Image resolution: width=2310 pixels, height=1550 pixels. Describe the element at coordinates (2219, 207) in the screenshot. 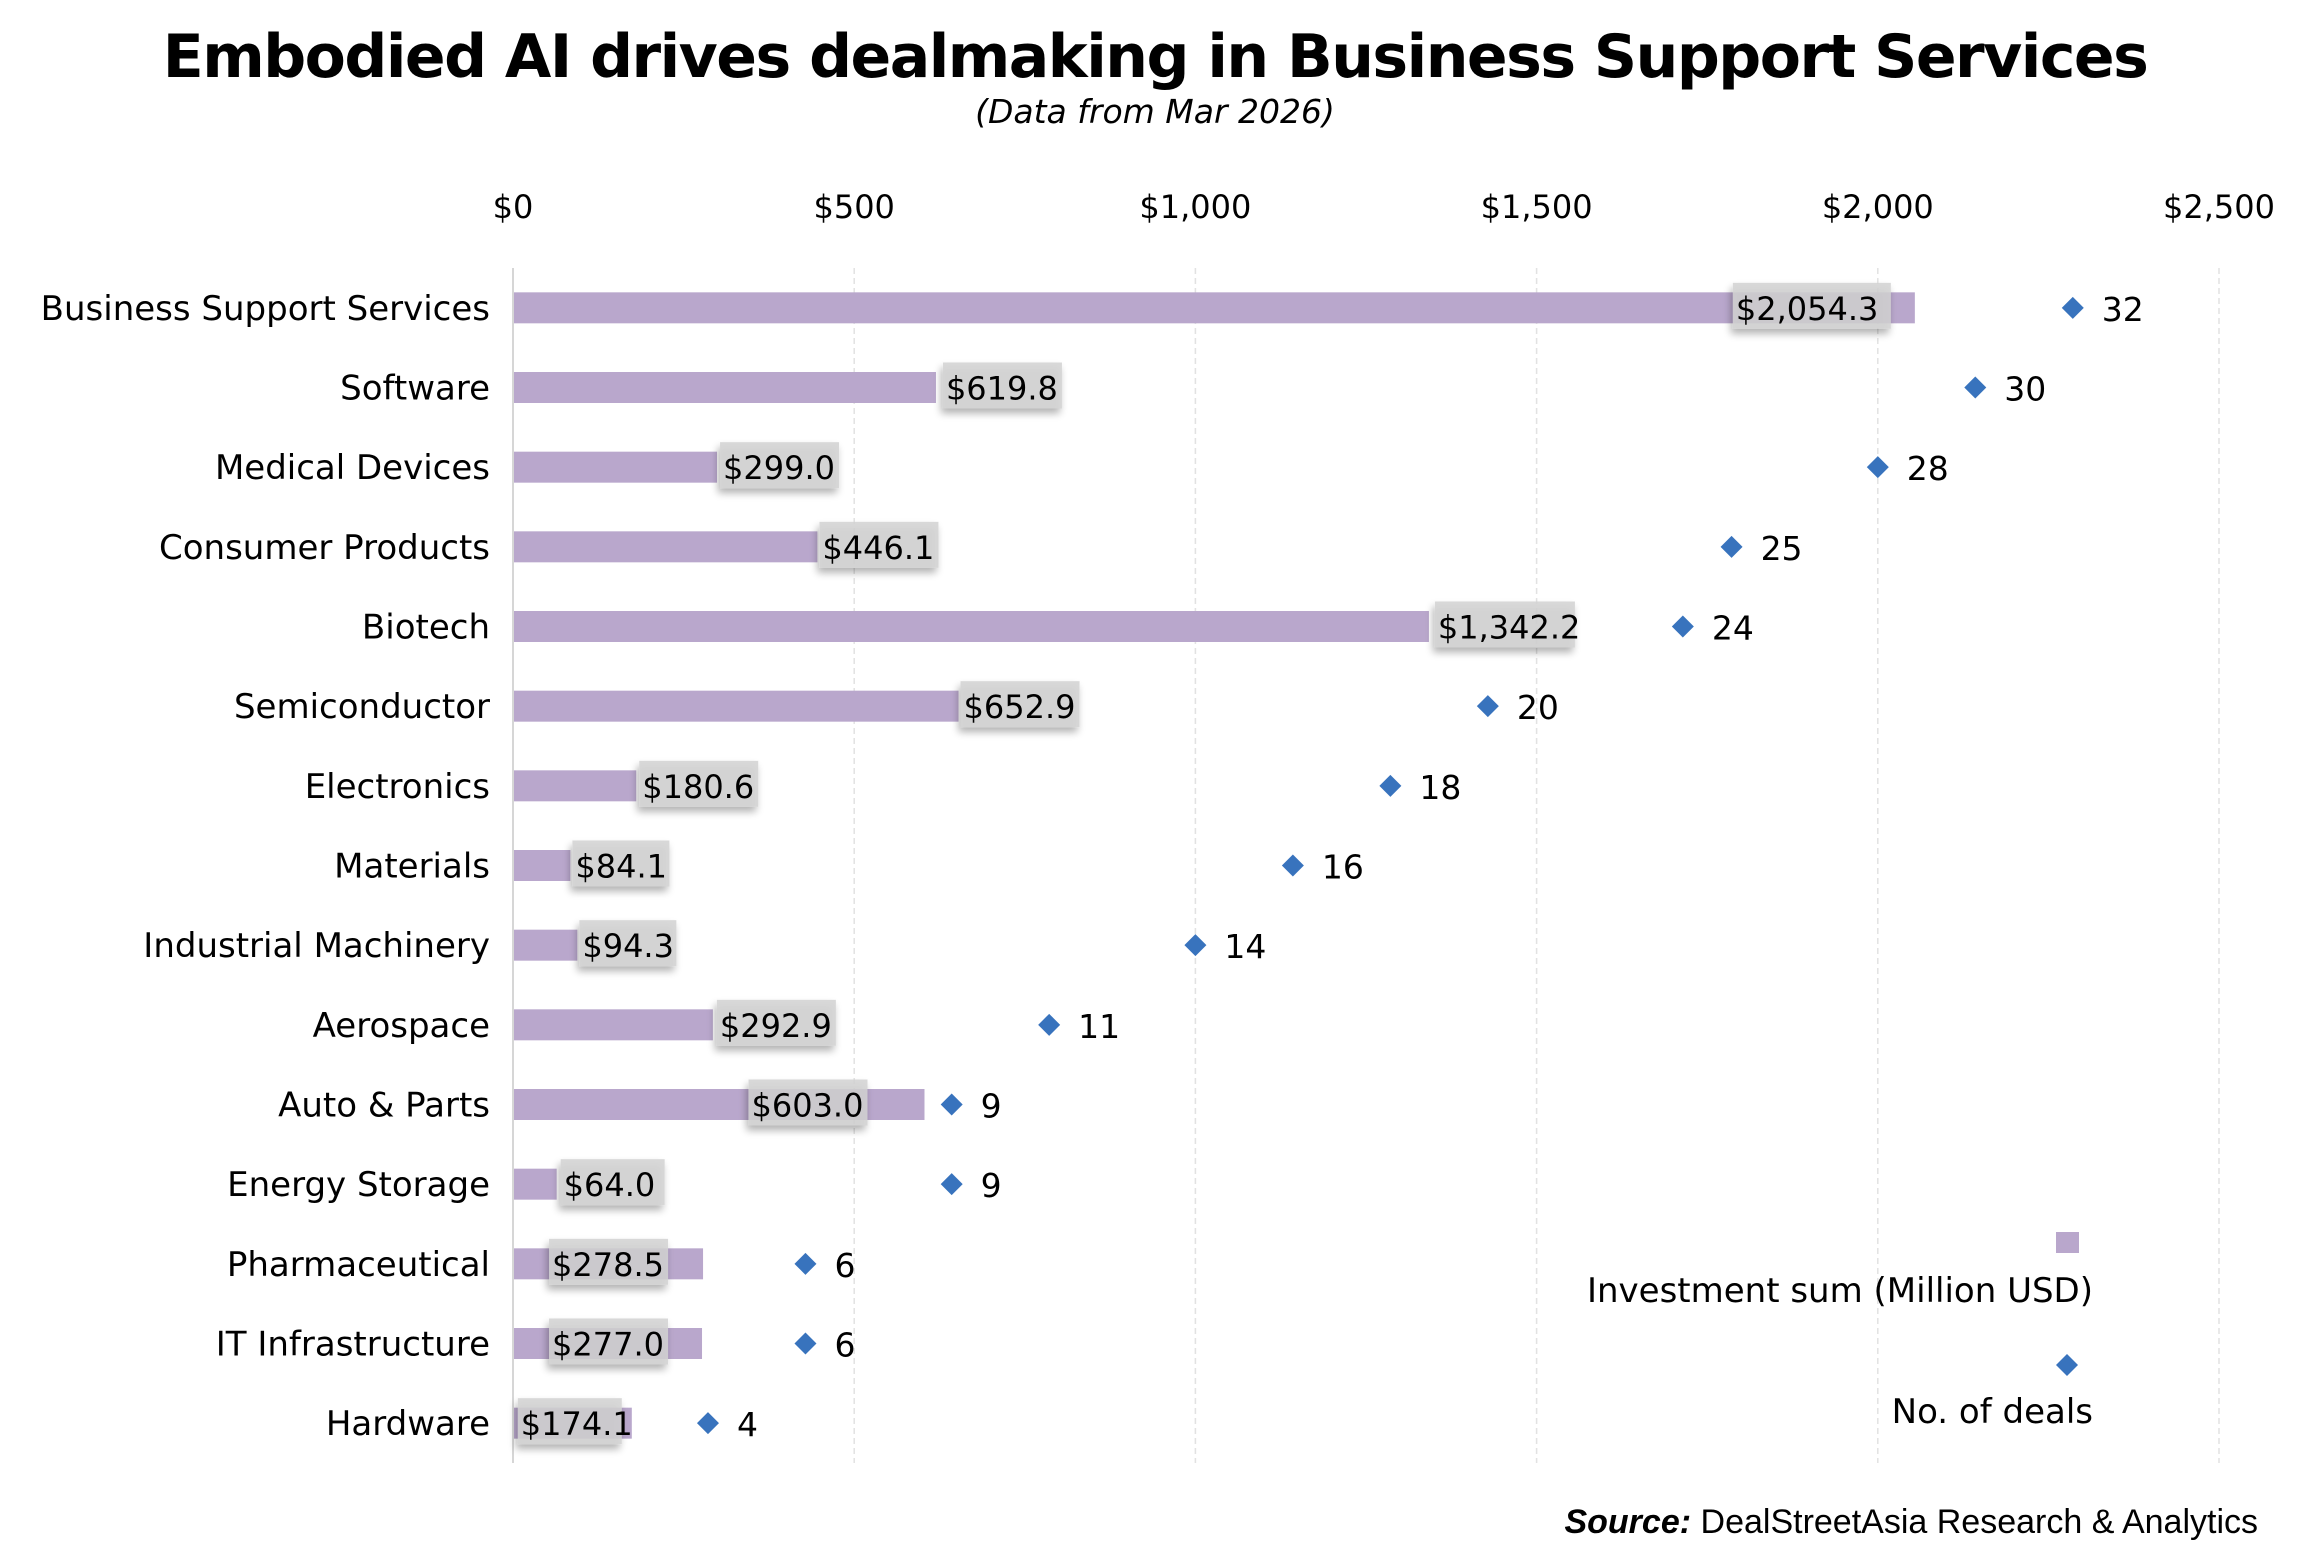

I see `x-tick-label: $2,500` at that location.